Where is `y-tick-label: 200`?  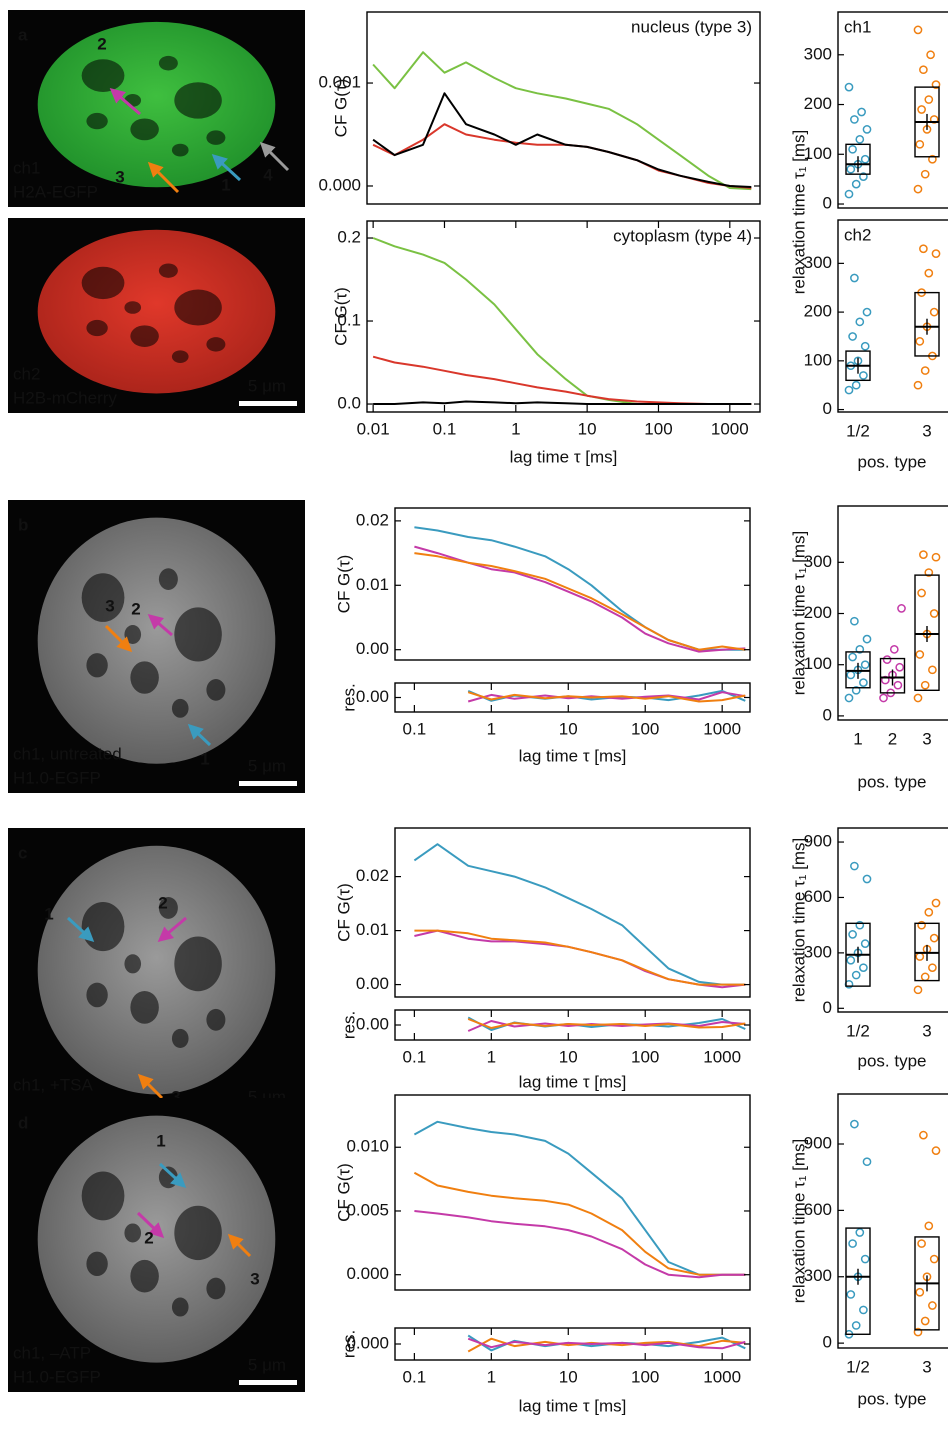 y-tick-label: 200 is located at coordinates (818, 311).